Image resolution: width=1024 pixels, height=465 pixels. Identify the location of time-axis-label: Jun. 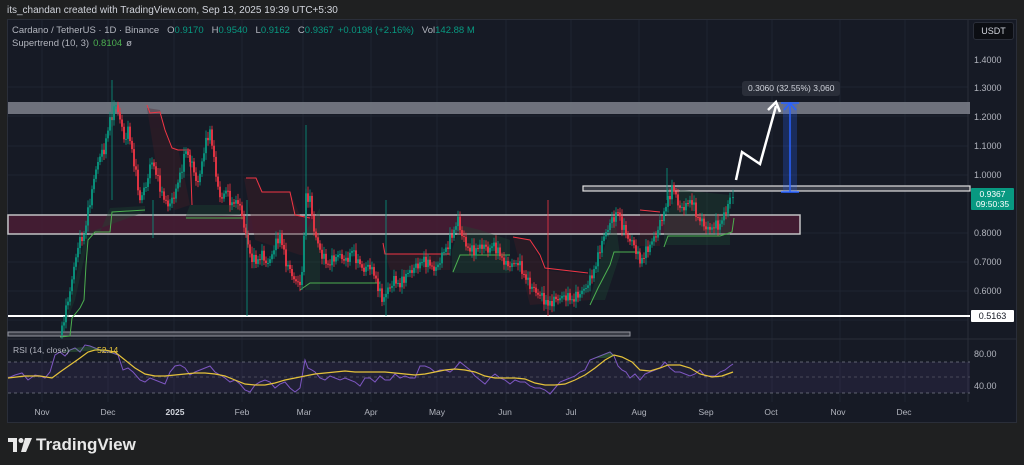
(505, 412).